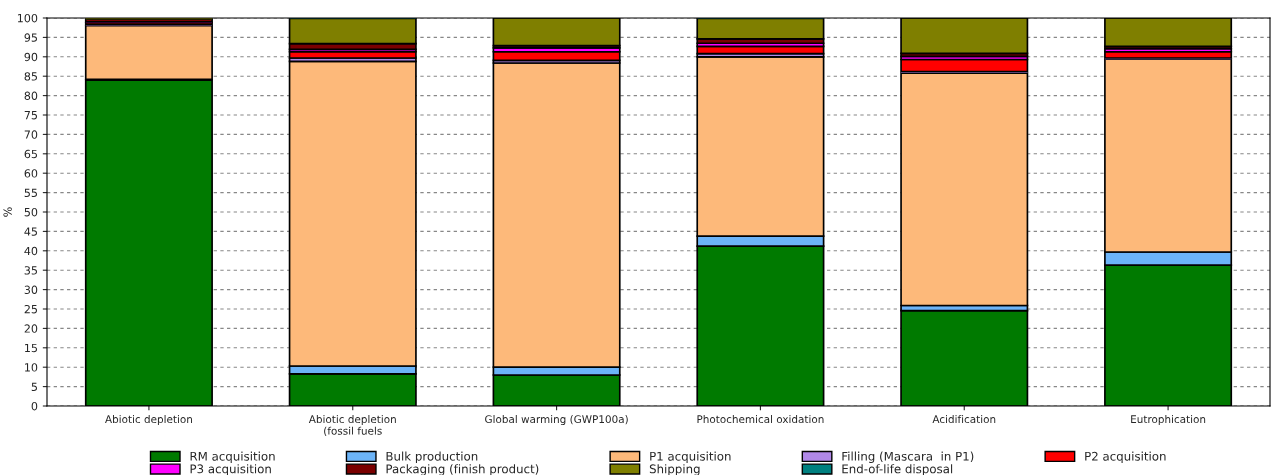 The image size is (1276, 475). I want to click on y-tick-label: 0, so click(34, 406).